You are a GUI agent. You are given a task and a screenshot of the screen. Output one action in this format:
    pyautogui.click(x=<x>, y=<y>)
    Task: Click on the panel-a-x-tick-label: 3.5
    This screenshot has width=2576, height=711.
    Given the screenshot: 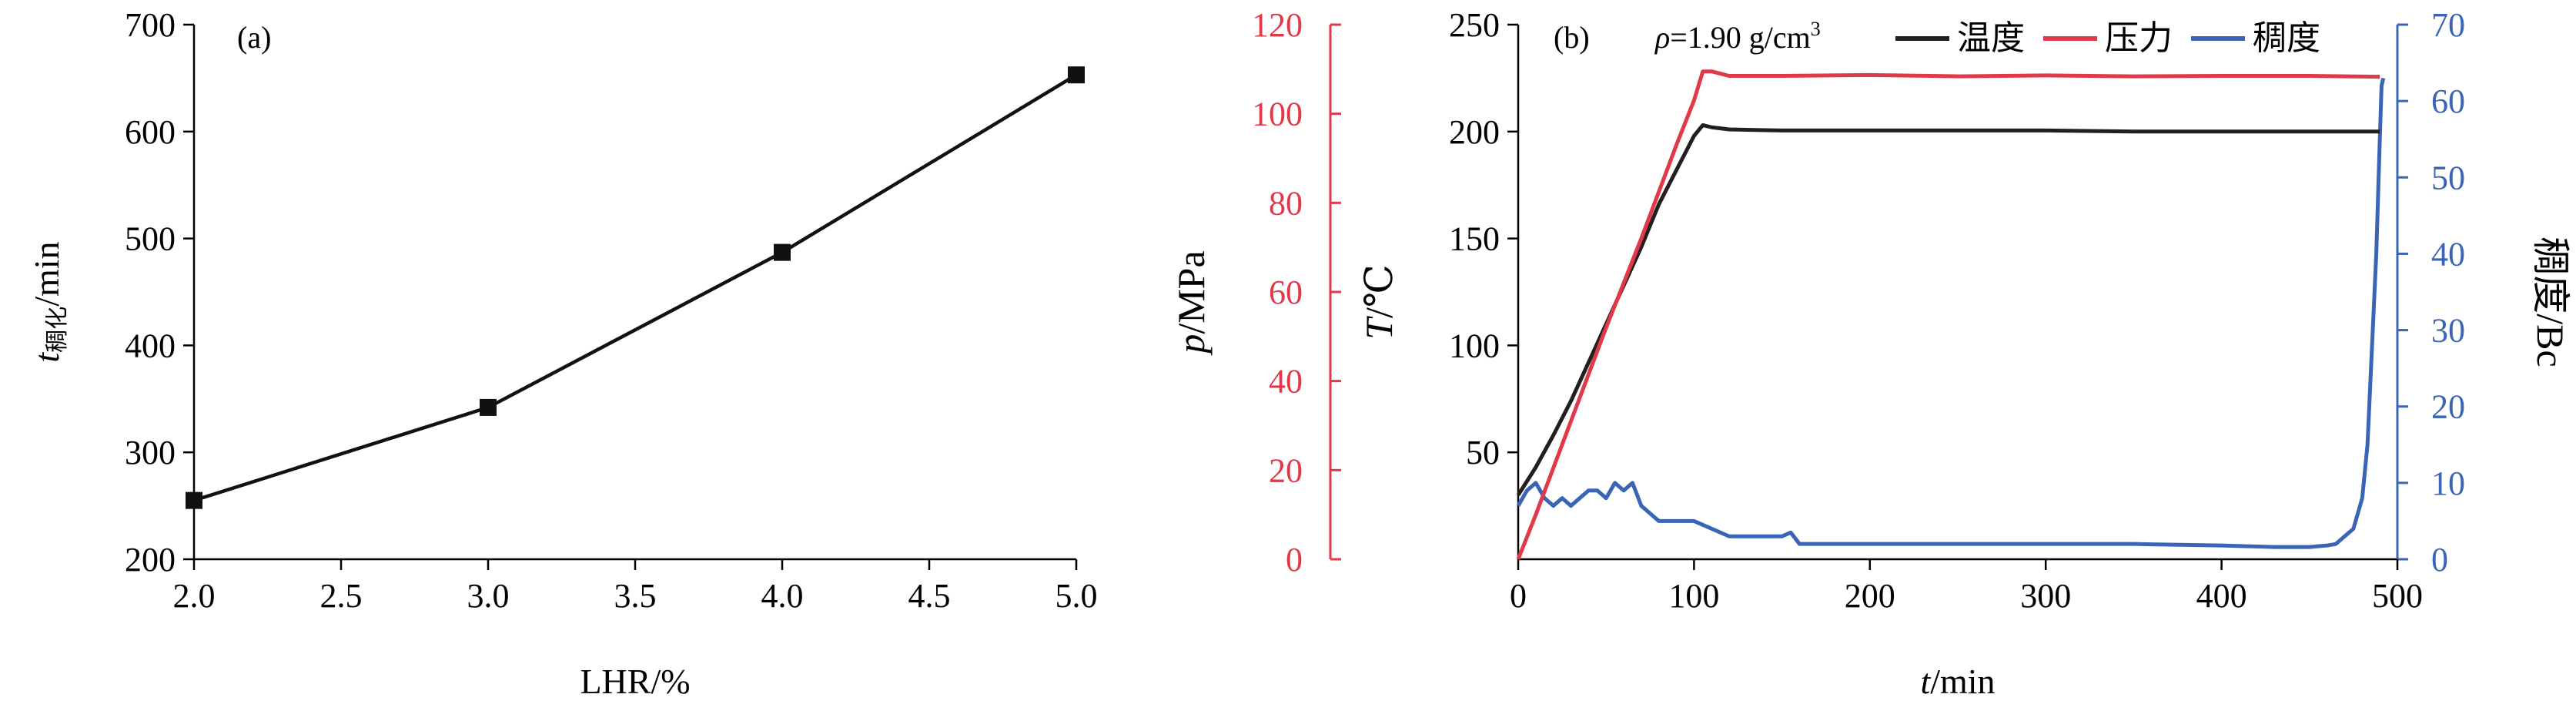 What is the action you would take?
    pyautogui.click(x=636, y=596)
    